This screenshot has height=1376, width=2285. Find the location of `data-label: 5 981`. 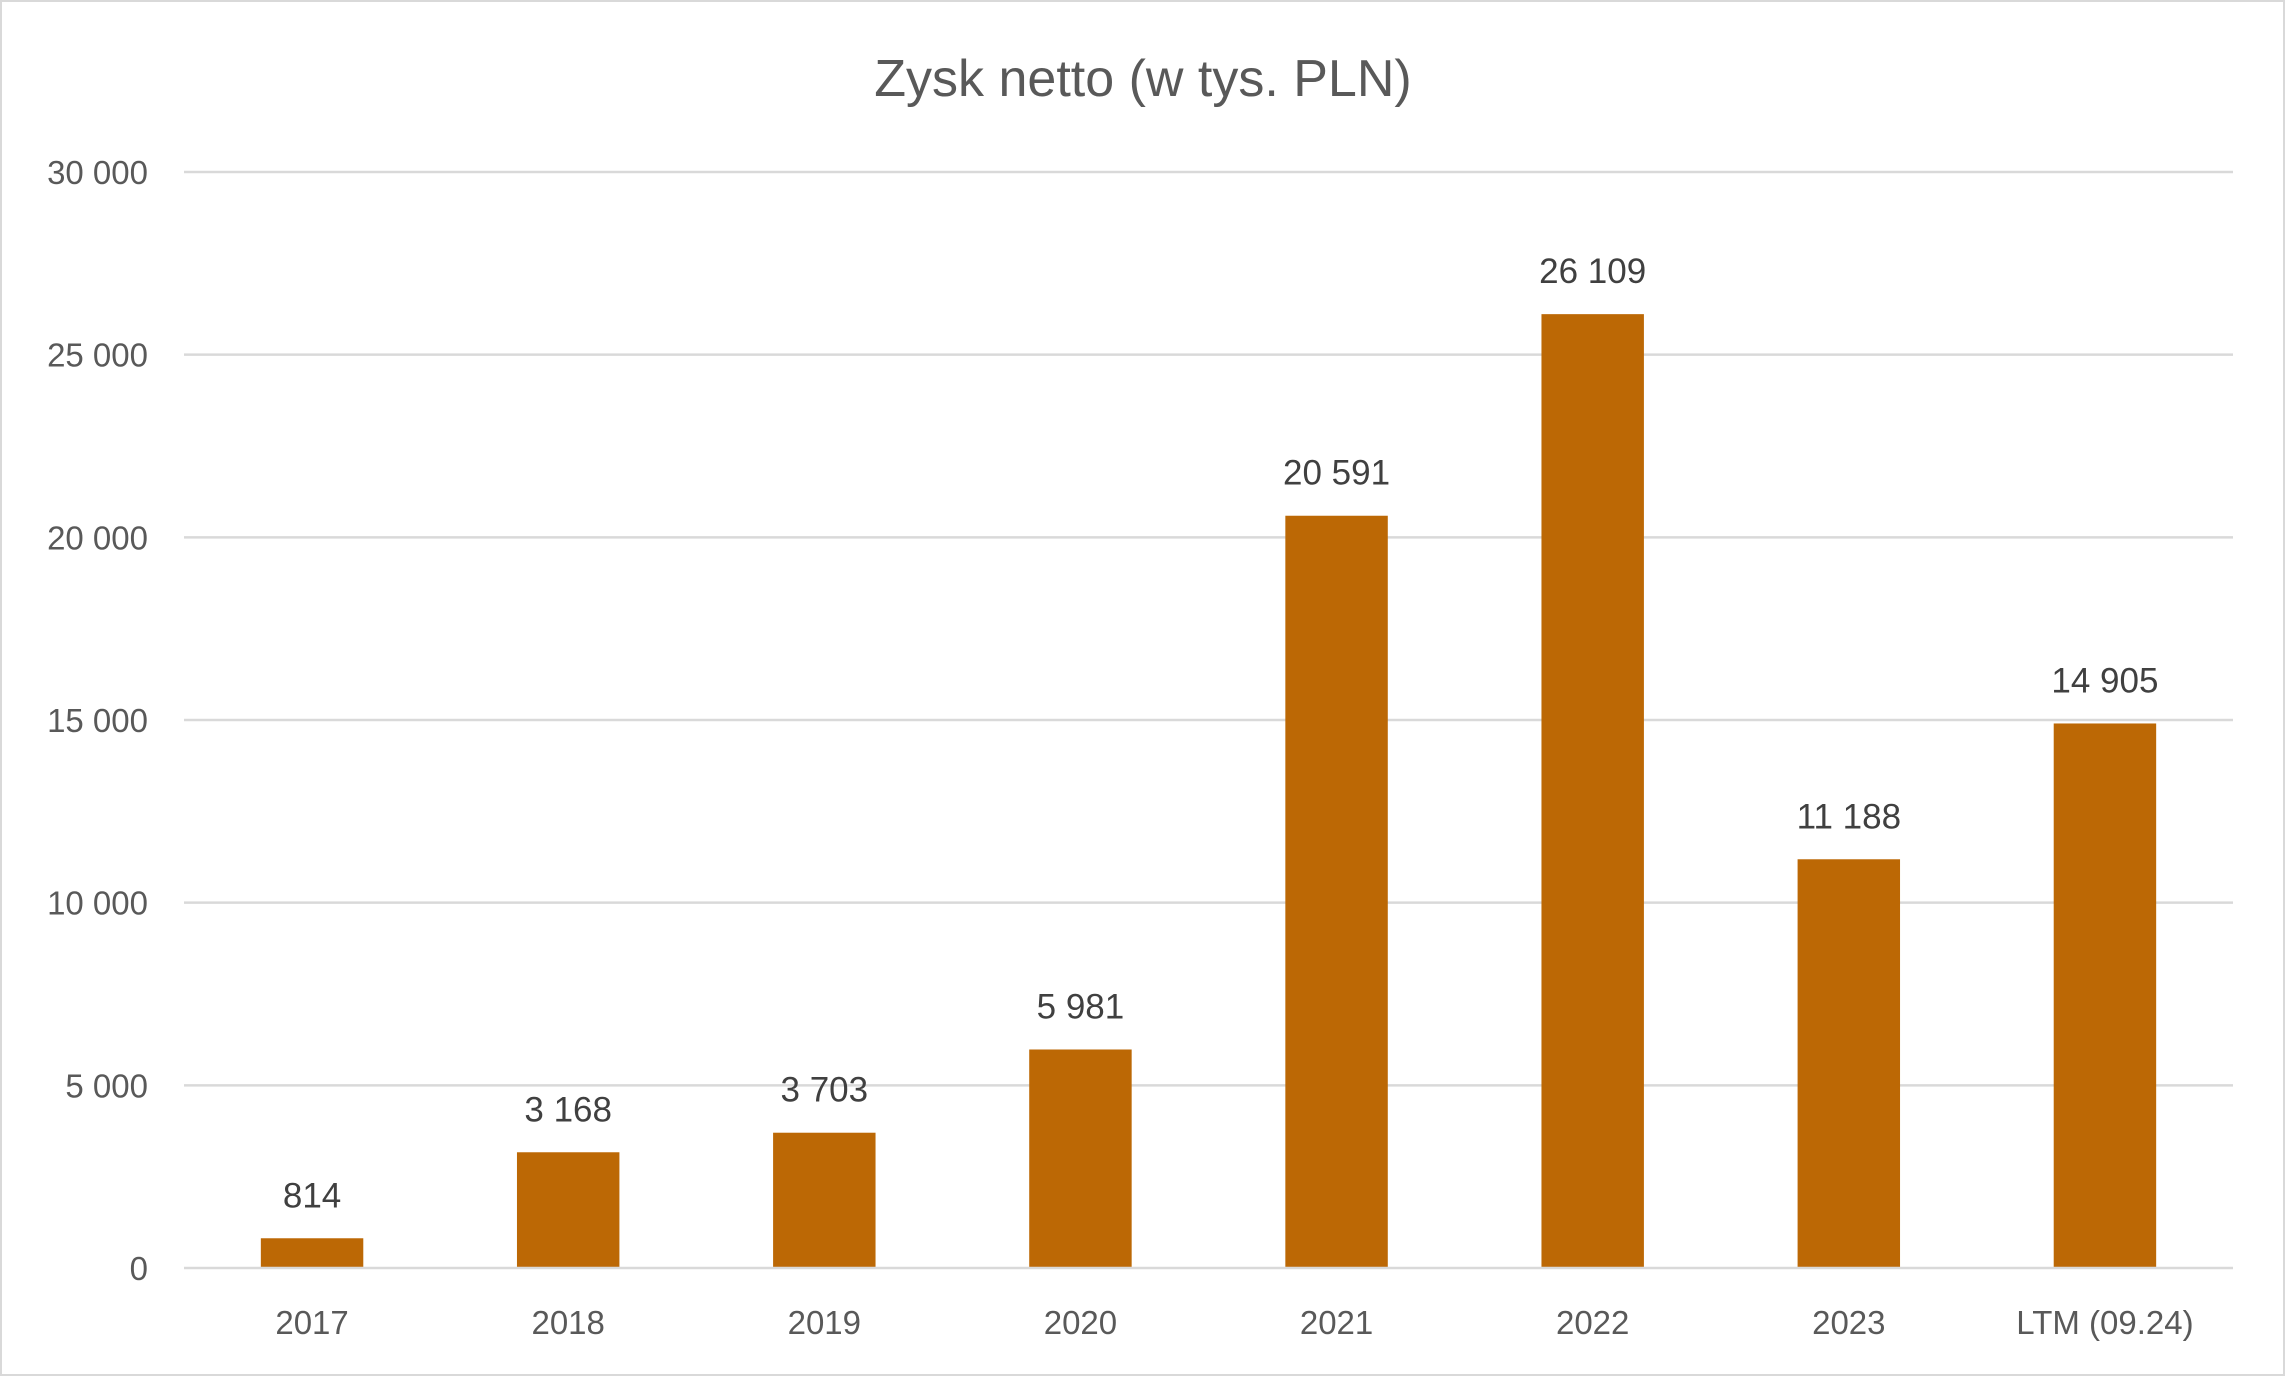

data-label: 5 981 is located at coordinates (1081, 1006).